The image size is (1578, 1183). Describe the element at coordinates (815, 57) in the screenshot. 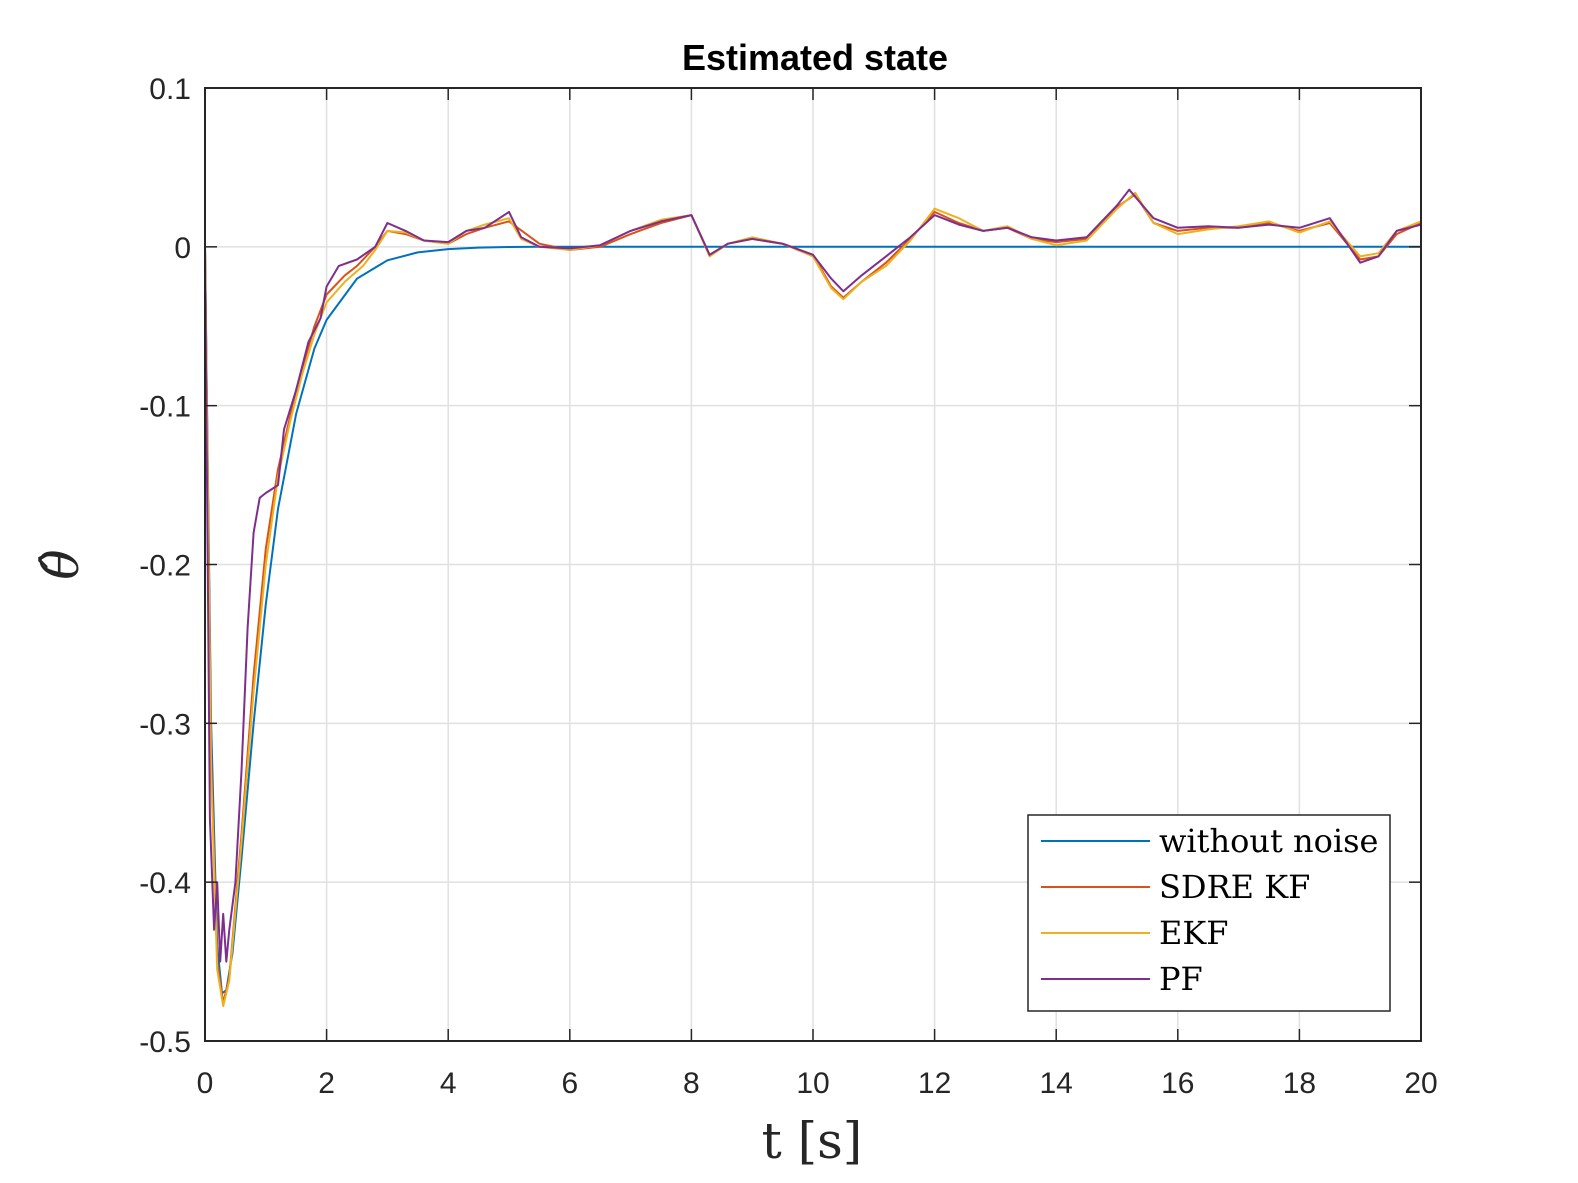

I see `chart-title: Estimated state` at that location.